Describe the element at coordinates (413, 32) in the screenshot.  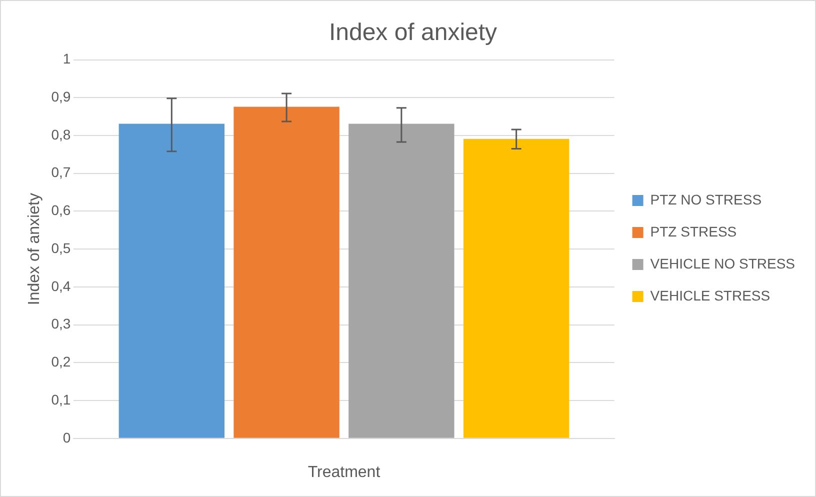
I see `chart-title: Index of anxiety` at that location.